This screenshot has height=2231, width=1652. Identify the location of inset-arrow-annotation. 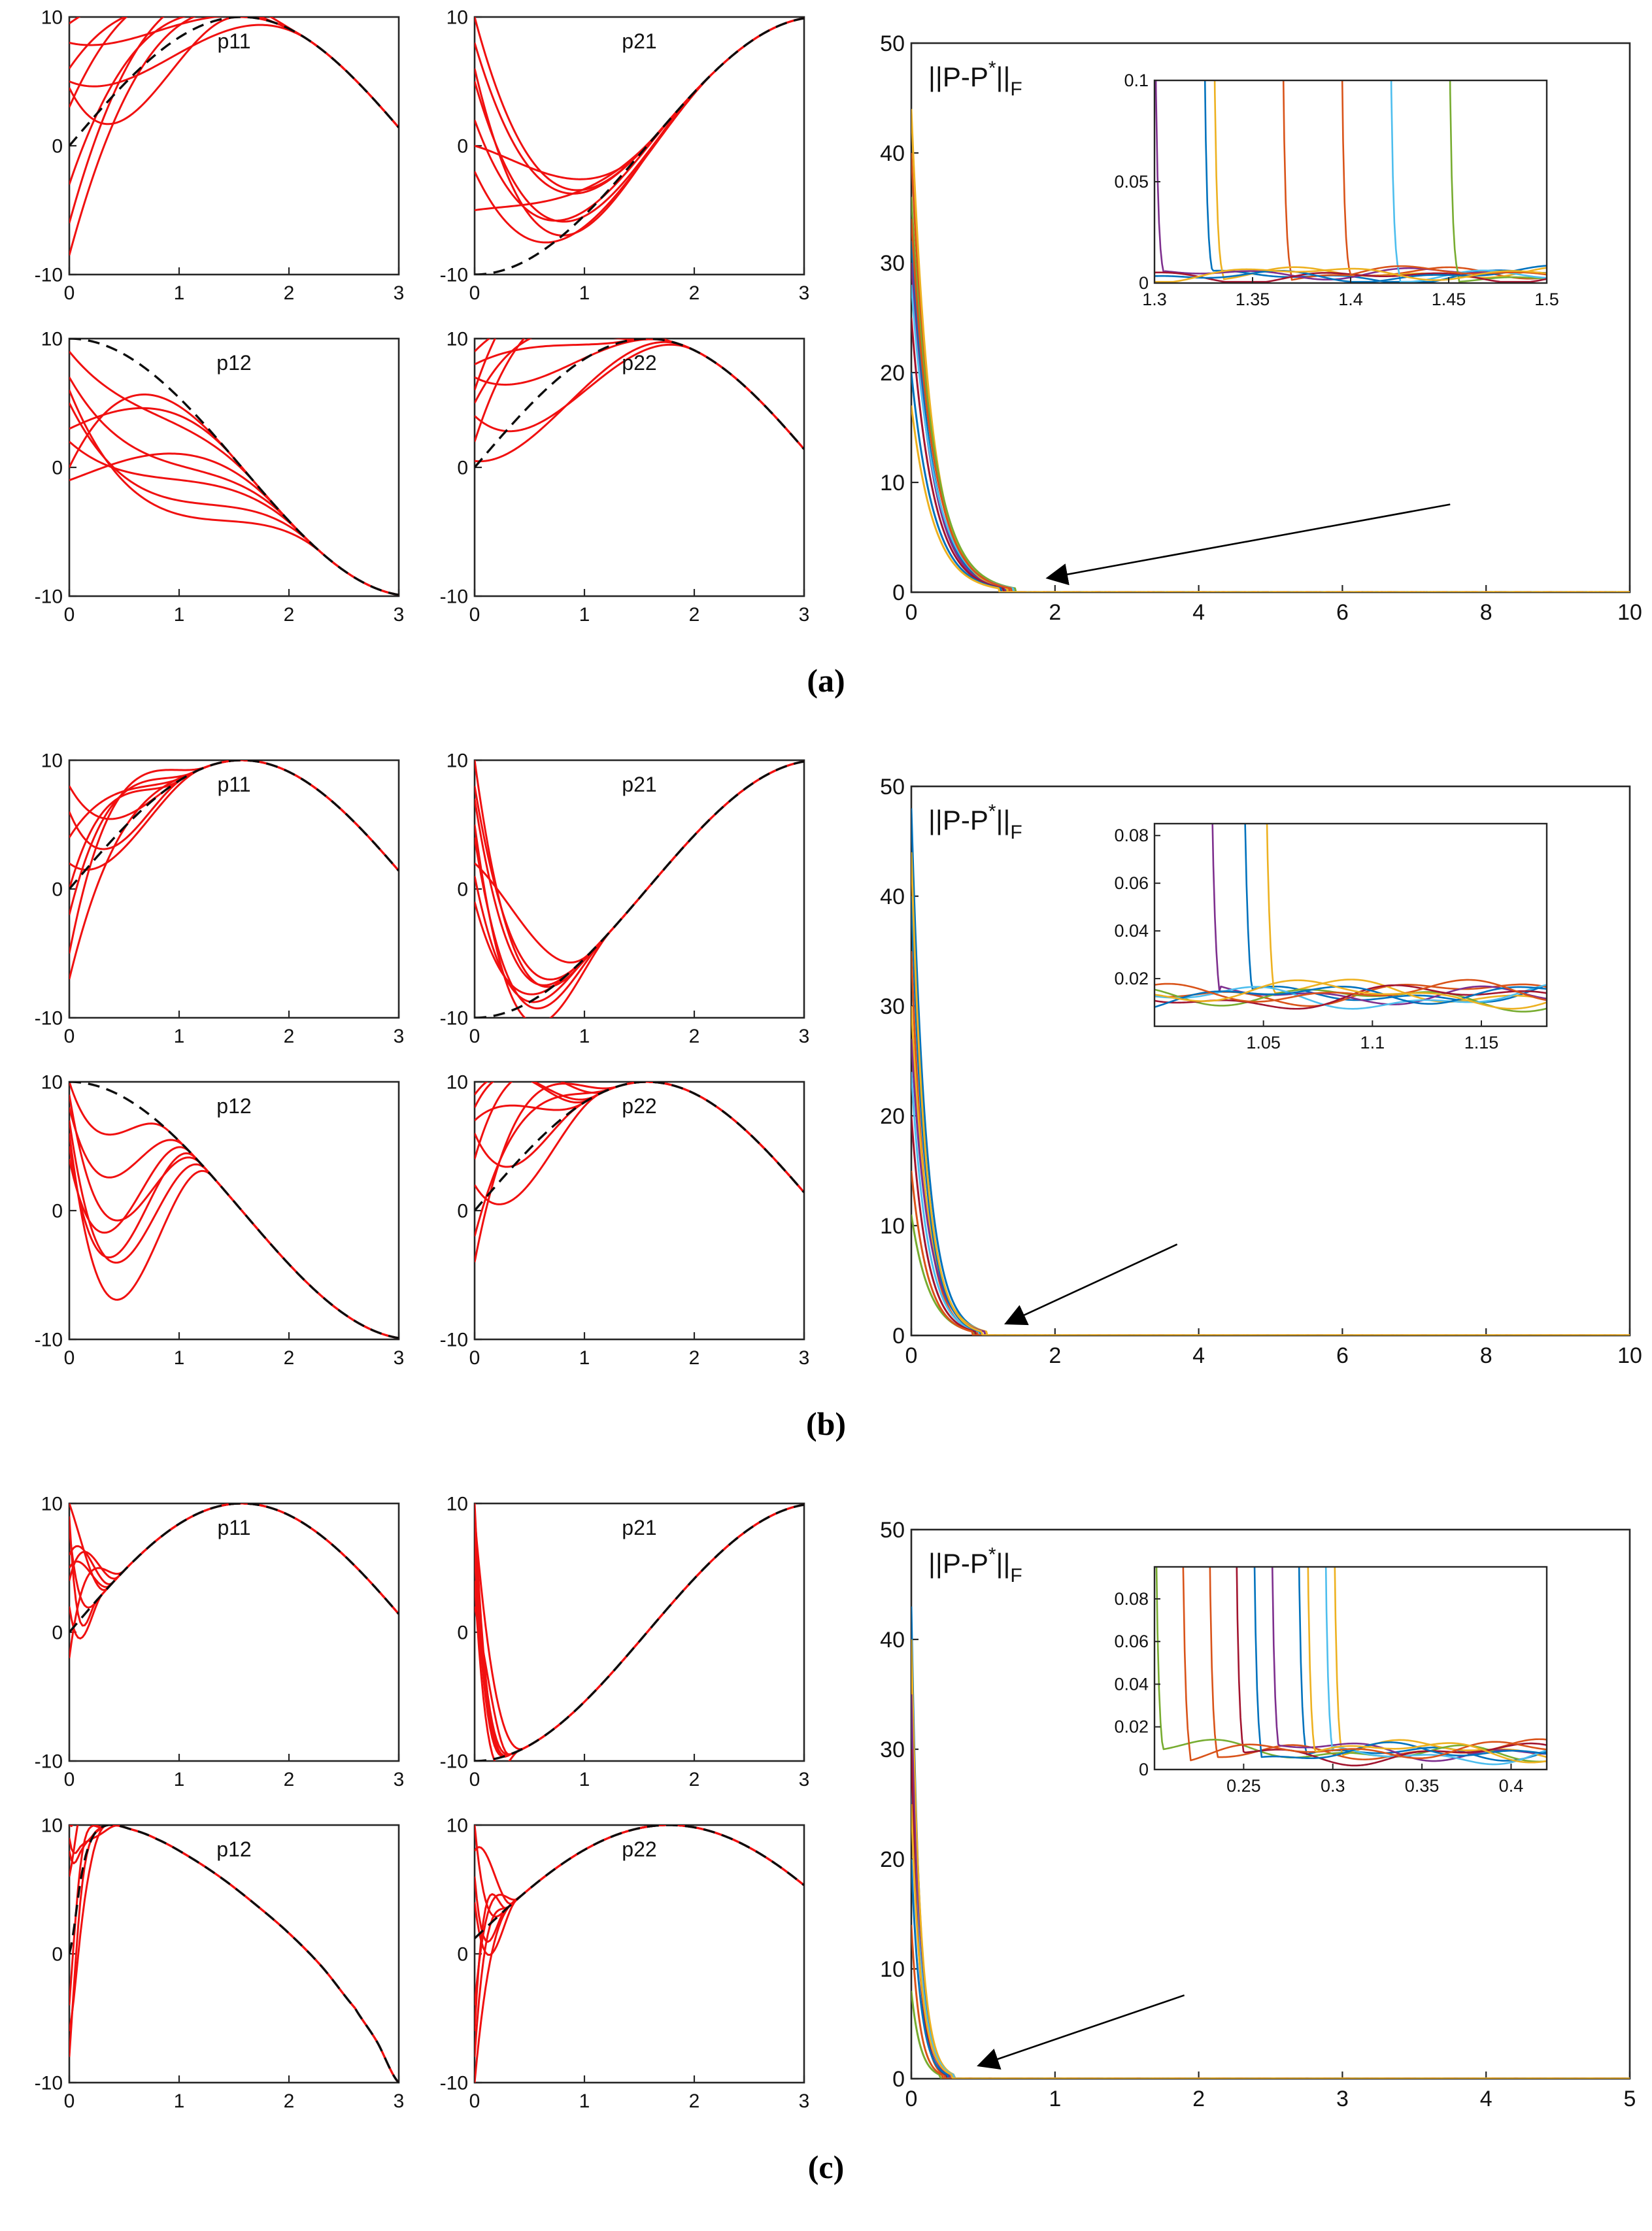
(1081, 2032).